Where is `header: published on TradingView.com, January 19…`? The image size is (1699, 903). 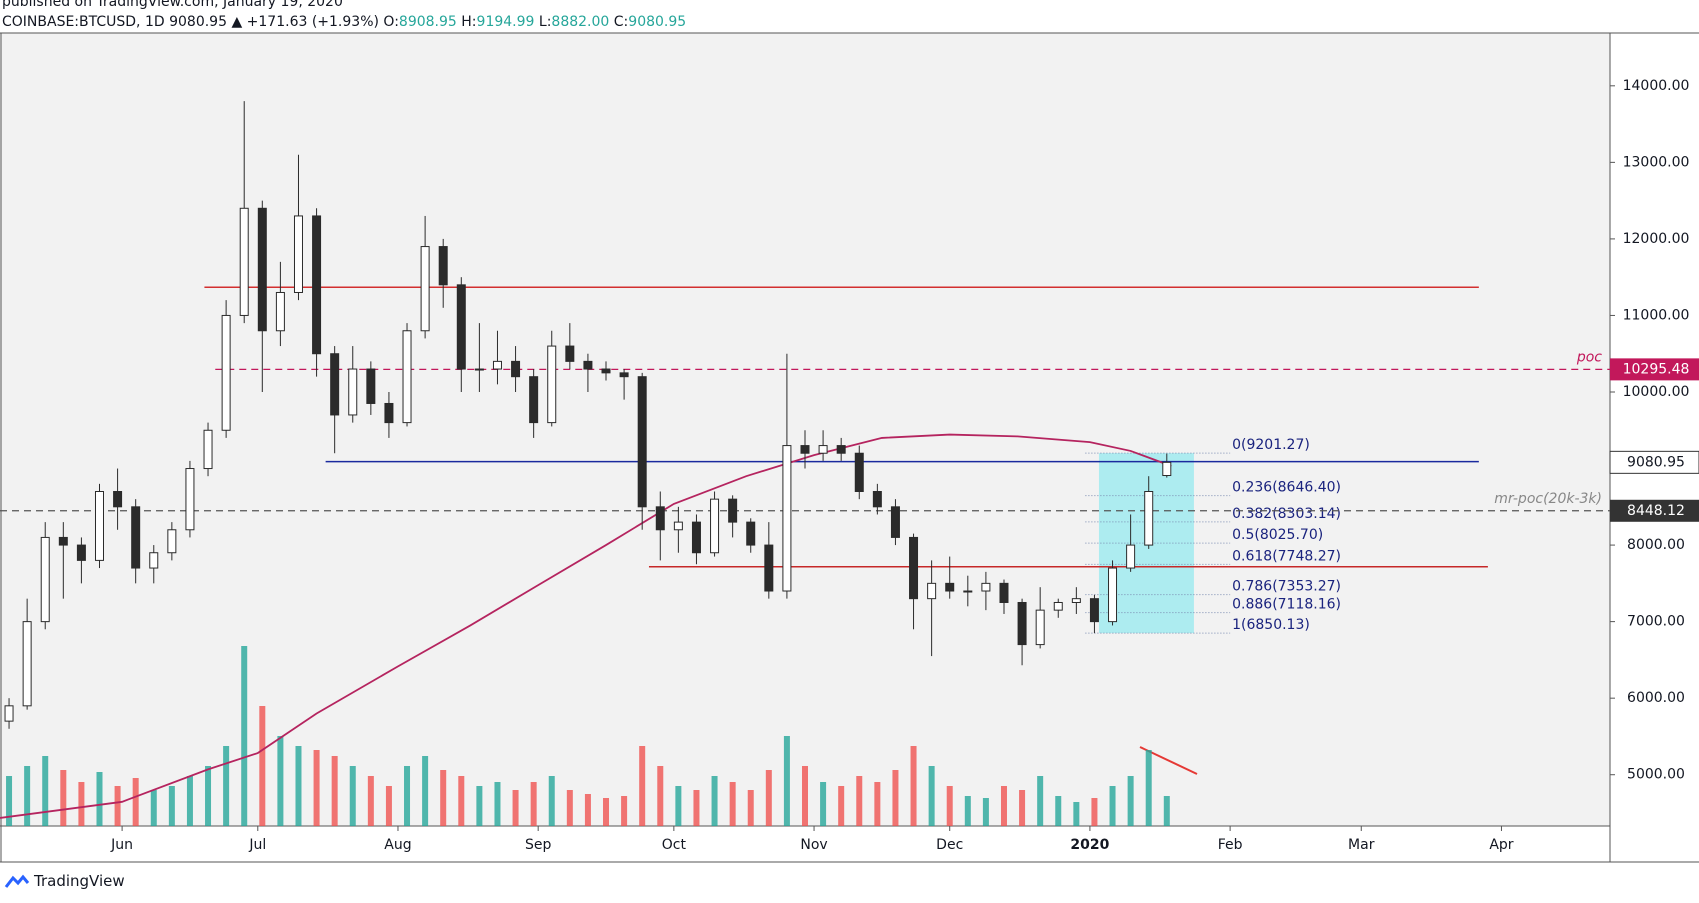
header: published on TradingView.com, January 19… is located at coordinates (344, 16).